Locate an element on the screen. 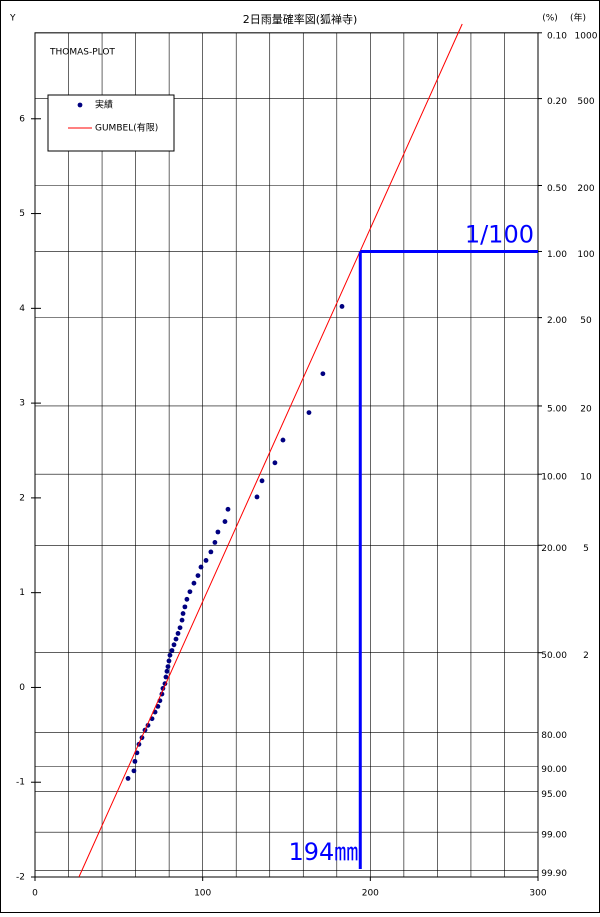 Image resolution: width=600 pixels, height=917 pixels. return-tick-label: 10 is located at coordinates (586, 478).